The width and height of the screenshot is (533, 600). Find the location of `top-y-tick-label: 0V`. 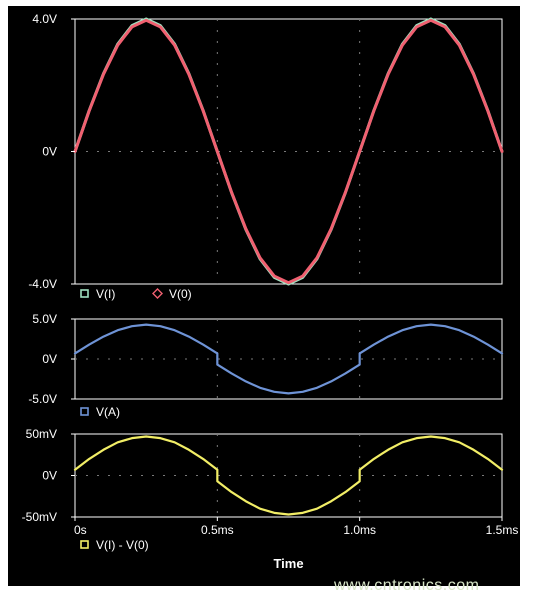

top-y-tick-label: 0V is located at coordinates (49, 152).